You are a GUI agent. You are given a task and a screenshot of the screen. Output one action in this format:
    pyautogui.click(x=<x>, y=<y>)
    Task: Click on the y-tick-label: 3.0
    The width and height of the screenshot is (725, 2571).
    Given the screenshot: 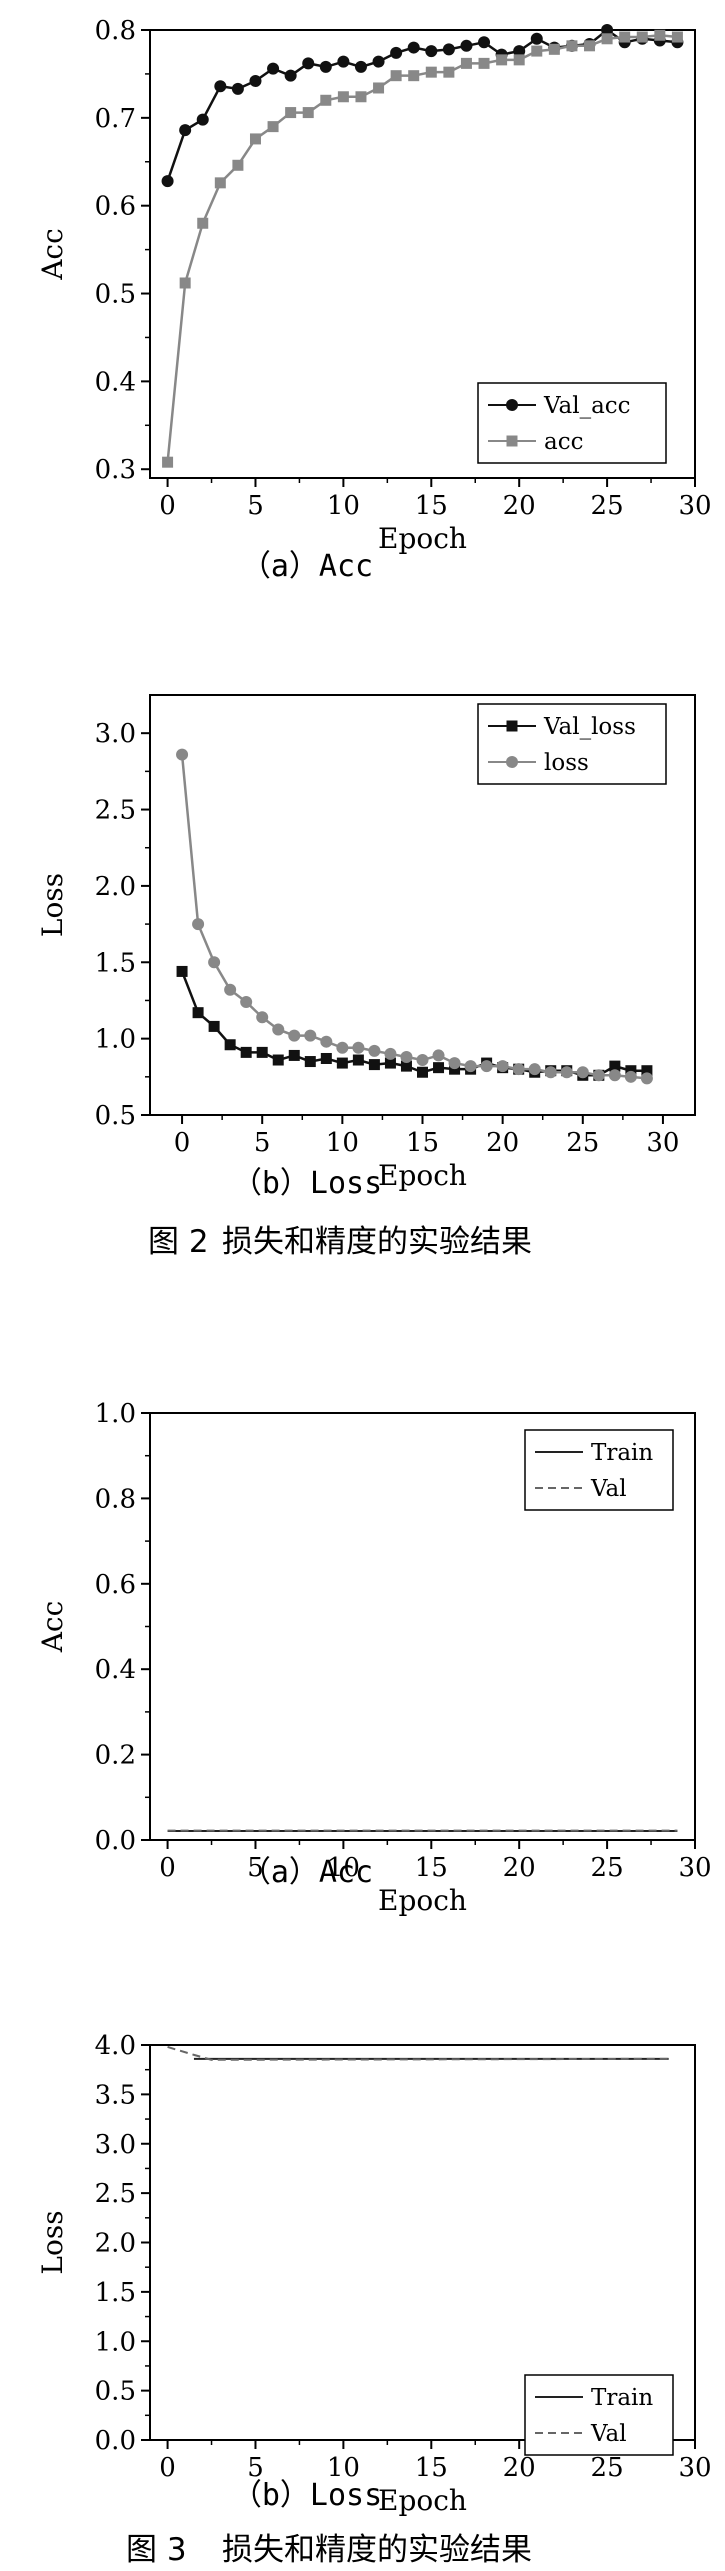 What is the action you would take?
    pyautogui.click(x=115, y=734)
    